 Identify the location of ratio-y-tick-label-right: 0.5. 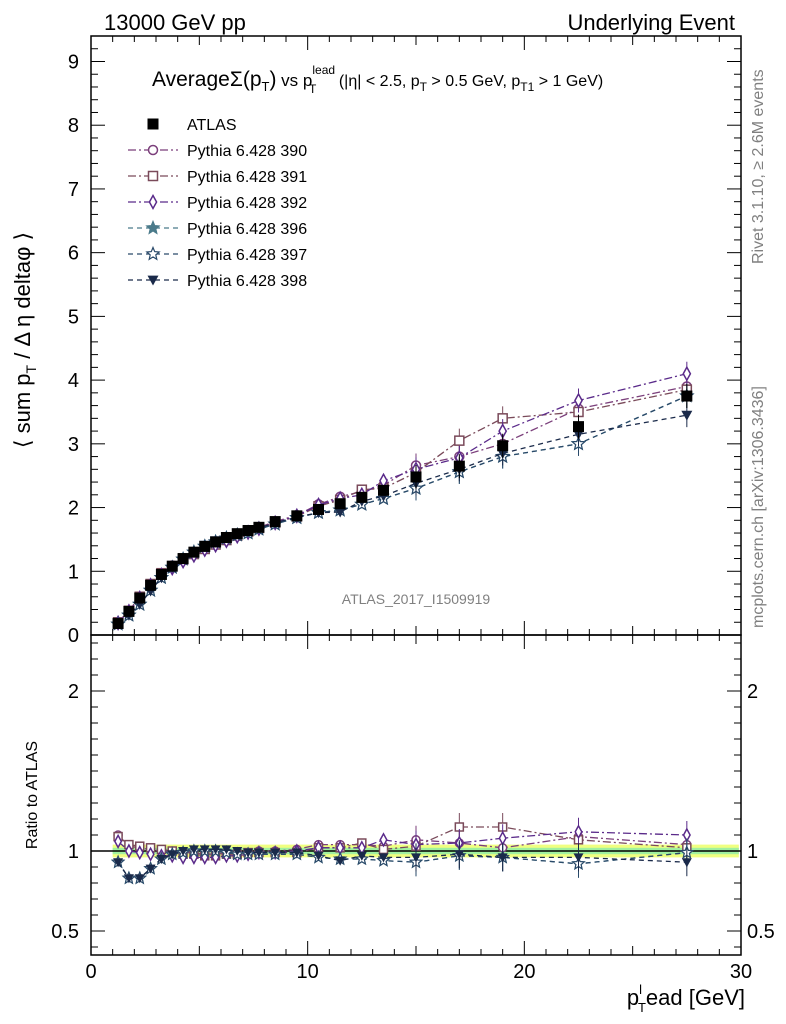
(761, 932).